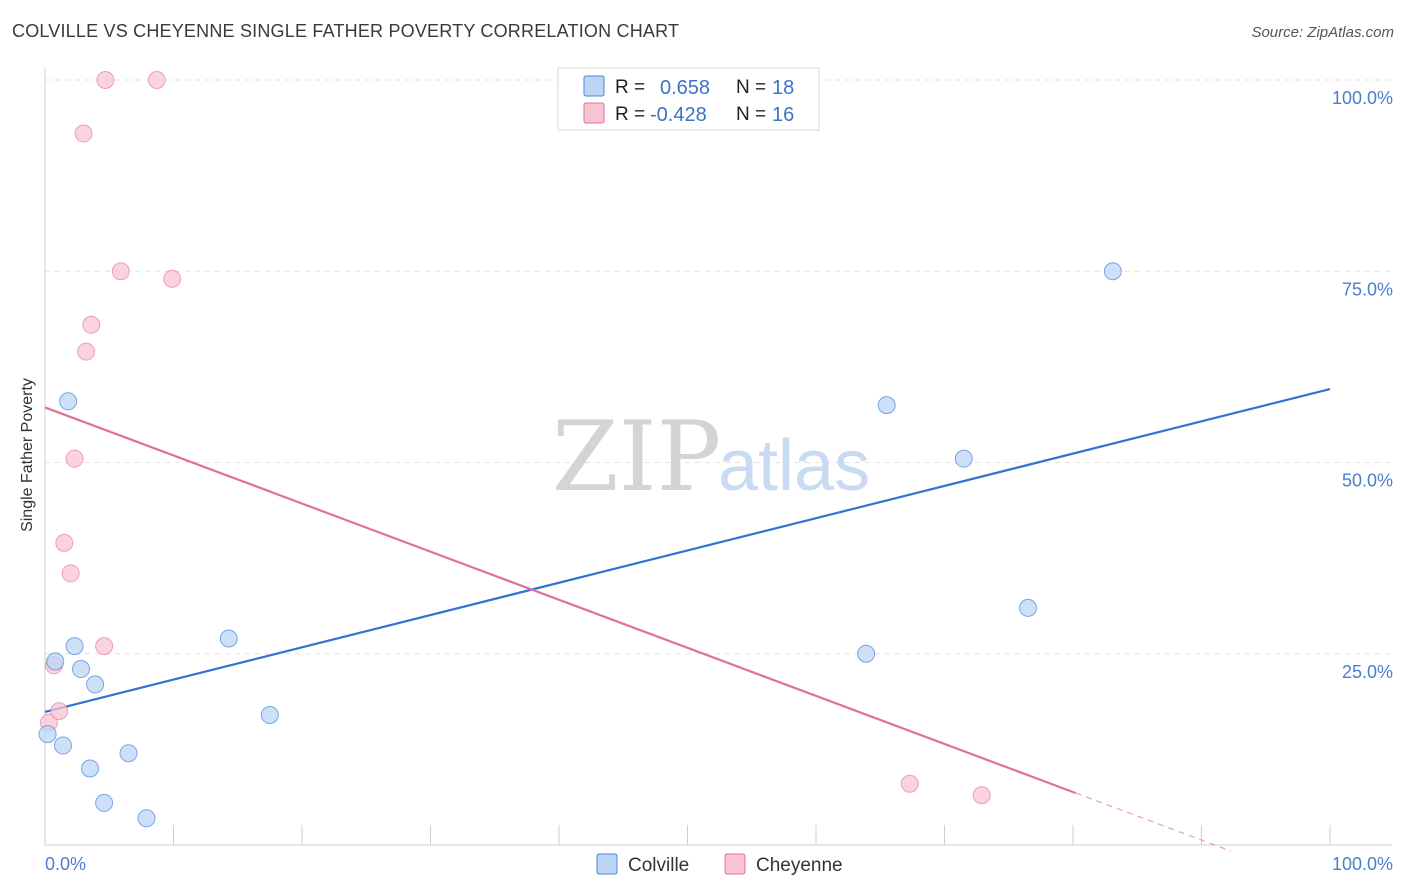 Image resolution: width=1406 pixels, height=892 pixels. Describe the element at coordinates (658, 865) in the screenshot. I see `bottom-legend-colville: Colville` at that location.